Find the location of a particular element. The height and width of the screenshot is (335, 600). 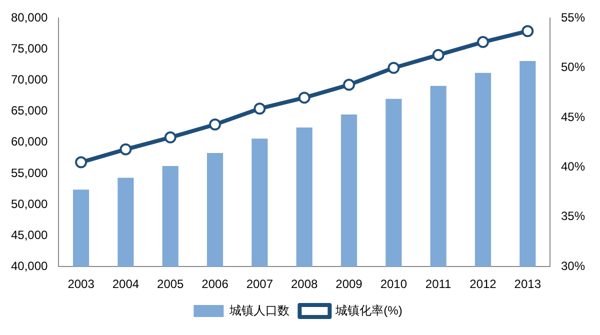

legend-label: 城镇化率(%) is located at coordinates (368, 310).